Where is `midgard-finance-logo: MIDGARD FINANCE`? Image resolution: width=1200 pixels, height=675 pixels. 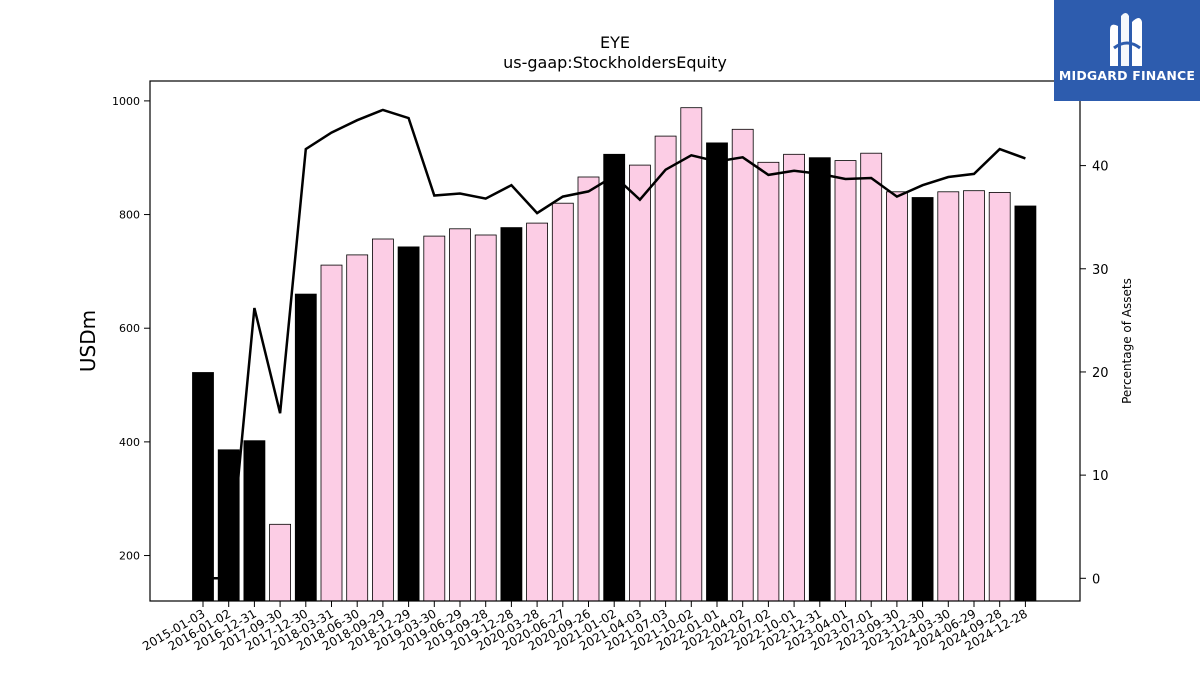 midgard-finance-logo: MIDGARD FINANCE is located at coordinates (1127, 50).